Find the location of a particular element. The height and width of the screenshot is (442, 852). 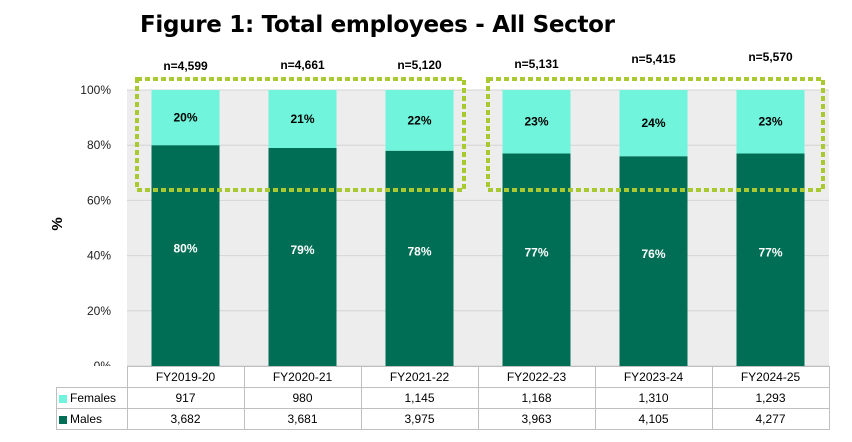

category-label: FY2019-20 is located at coordinates (185, 377).